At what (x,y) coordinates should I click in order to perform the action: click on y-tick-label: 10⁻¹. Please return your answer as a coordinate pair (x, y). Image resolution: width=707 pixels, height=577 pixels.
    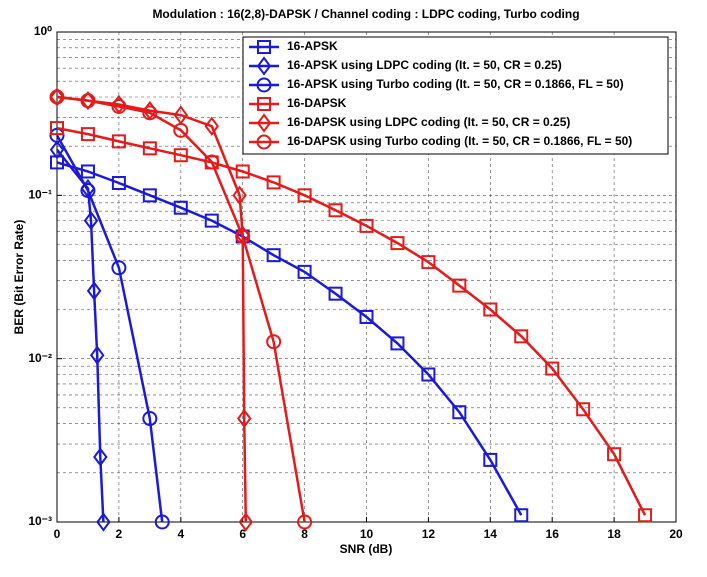
    Looking at the image, I should click on (40, 195).